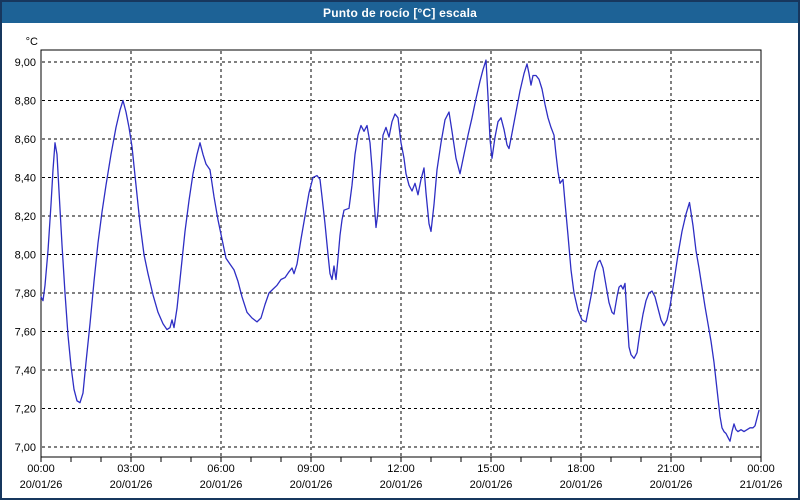  I want to click on y-tick-label: 7,40, so click(25, 371).